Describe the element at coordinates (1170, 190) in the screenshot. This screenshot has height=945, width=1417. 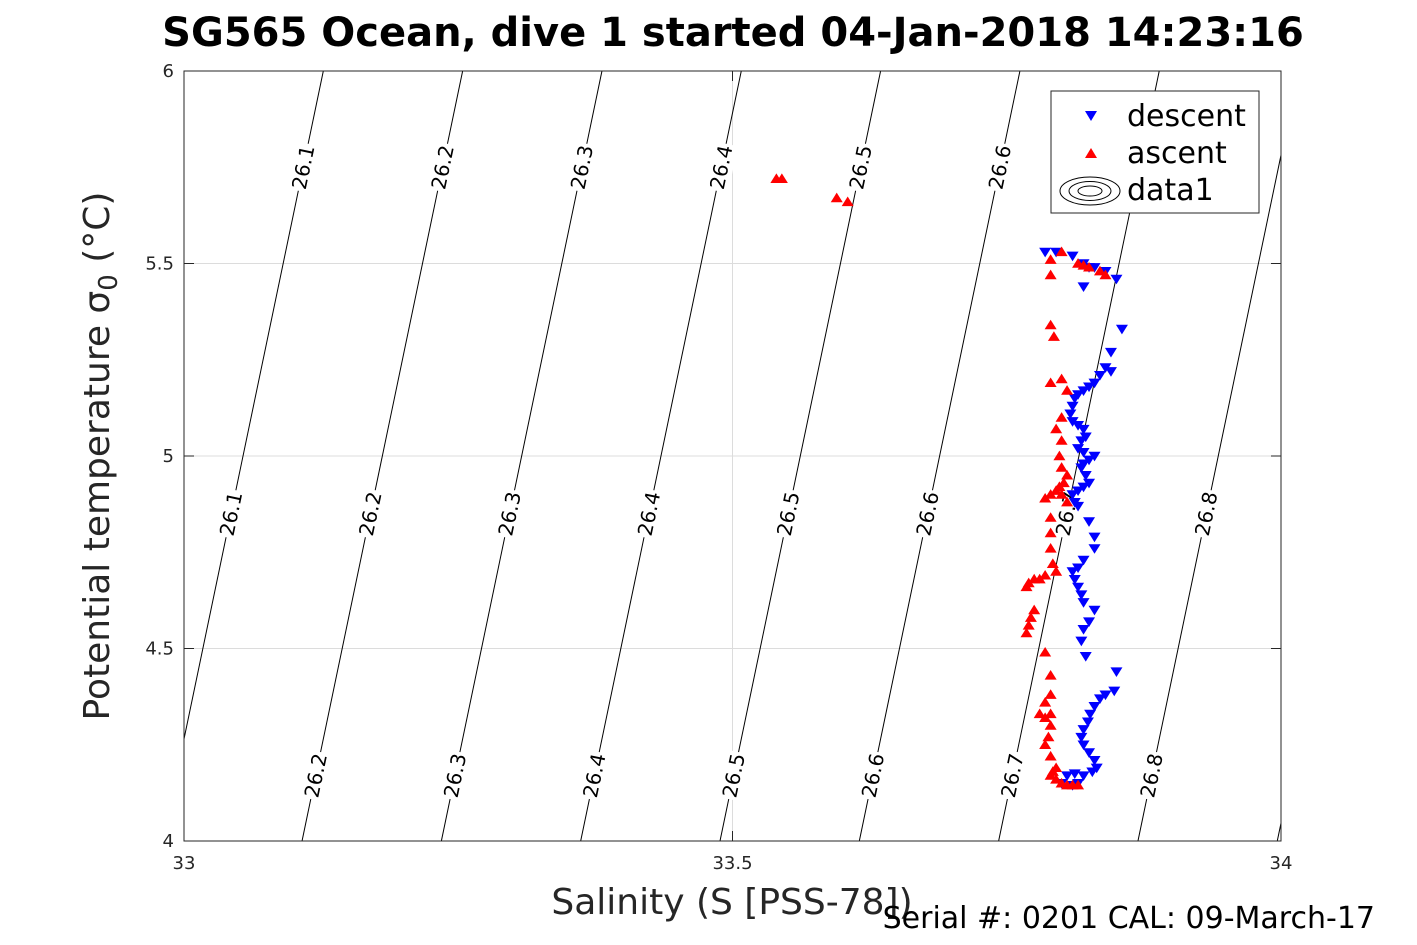
I see `legend-data1-label: data1` at that location.